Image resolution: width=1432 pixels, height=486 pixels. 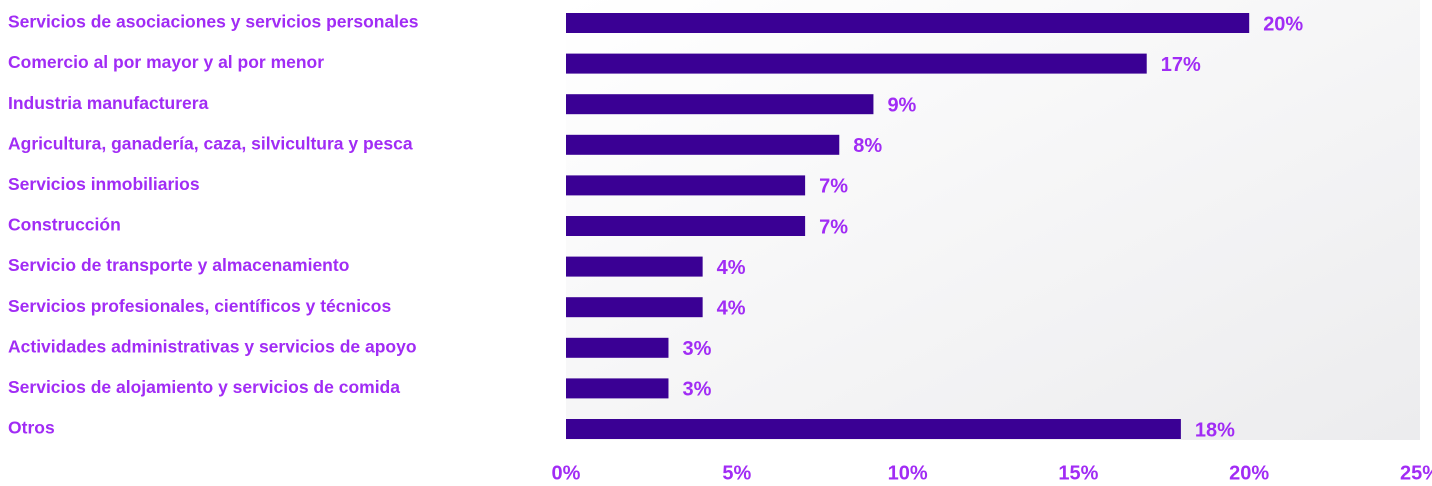 I want to click on category-label: Otros, so click(x=31, y=428).